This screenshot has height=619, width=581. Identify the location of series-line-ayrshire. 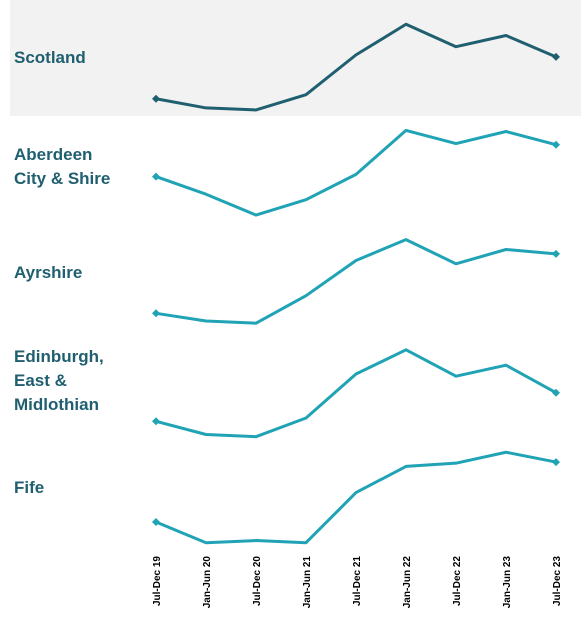
(356, 281).